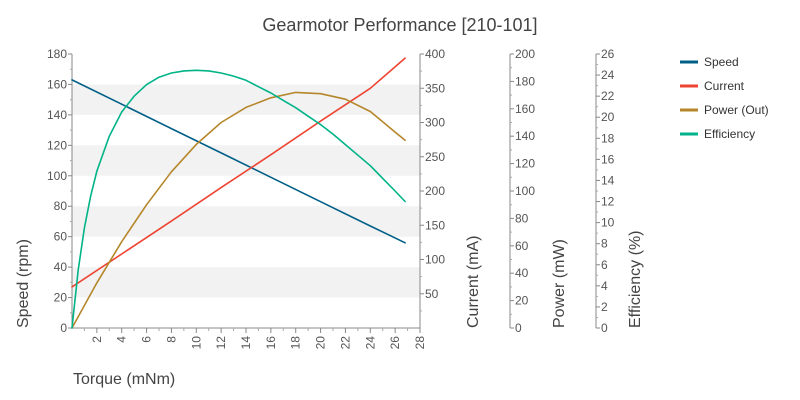 This screenshot has width=800, height=400. What do you see at coordinates (522, 246) in the screenshot?
I see `power-tick-label: 60` at bounding box center [522, 246].